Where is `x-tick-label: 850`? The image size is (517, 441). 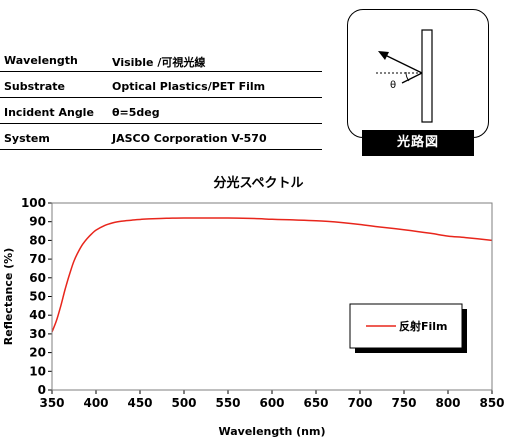 x-tick-label: 850 is located at coordinates (491, 403).